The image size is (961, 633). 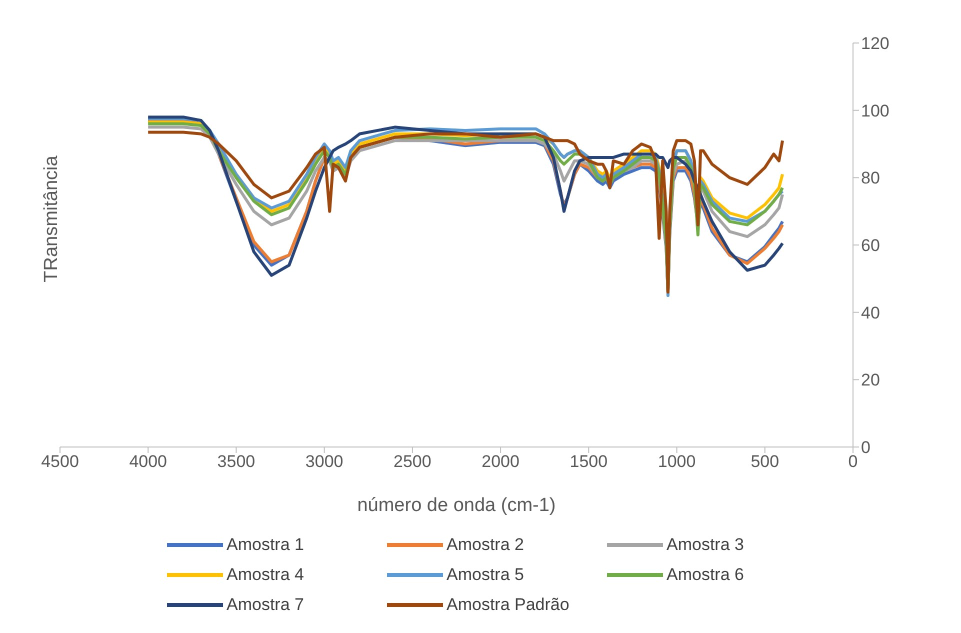 What do you see at coordinates (853, 462) in the screenshot?
I see `x-tick-label: 0` at bounding box center [853, 462].